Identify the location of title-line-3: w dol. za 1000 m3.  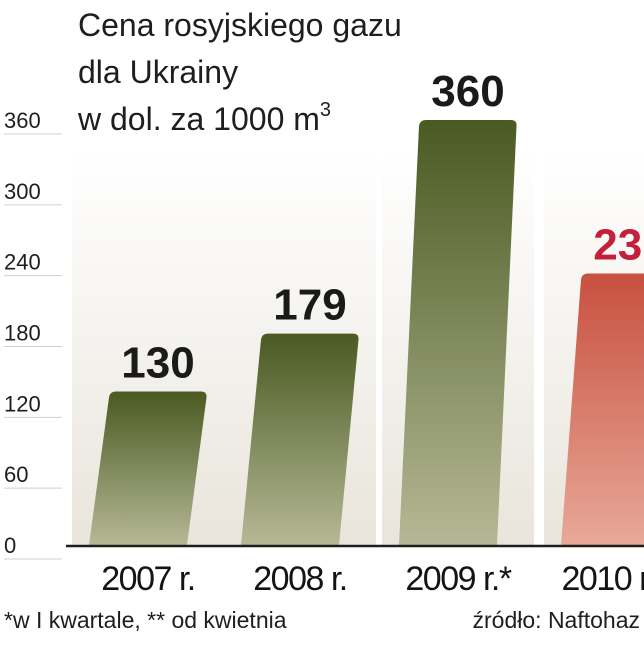
(204, 118).